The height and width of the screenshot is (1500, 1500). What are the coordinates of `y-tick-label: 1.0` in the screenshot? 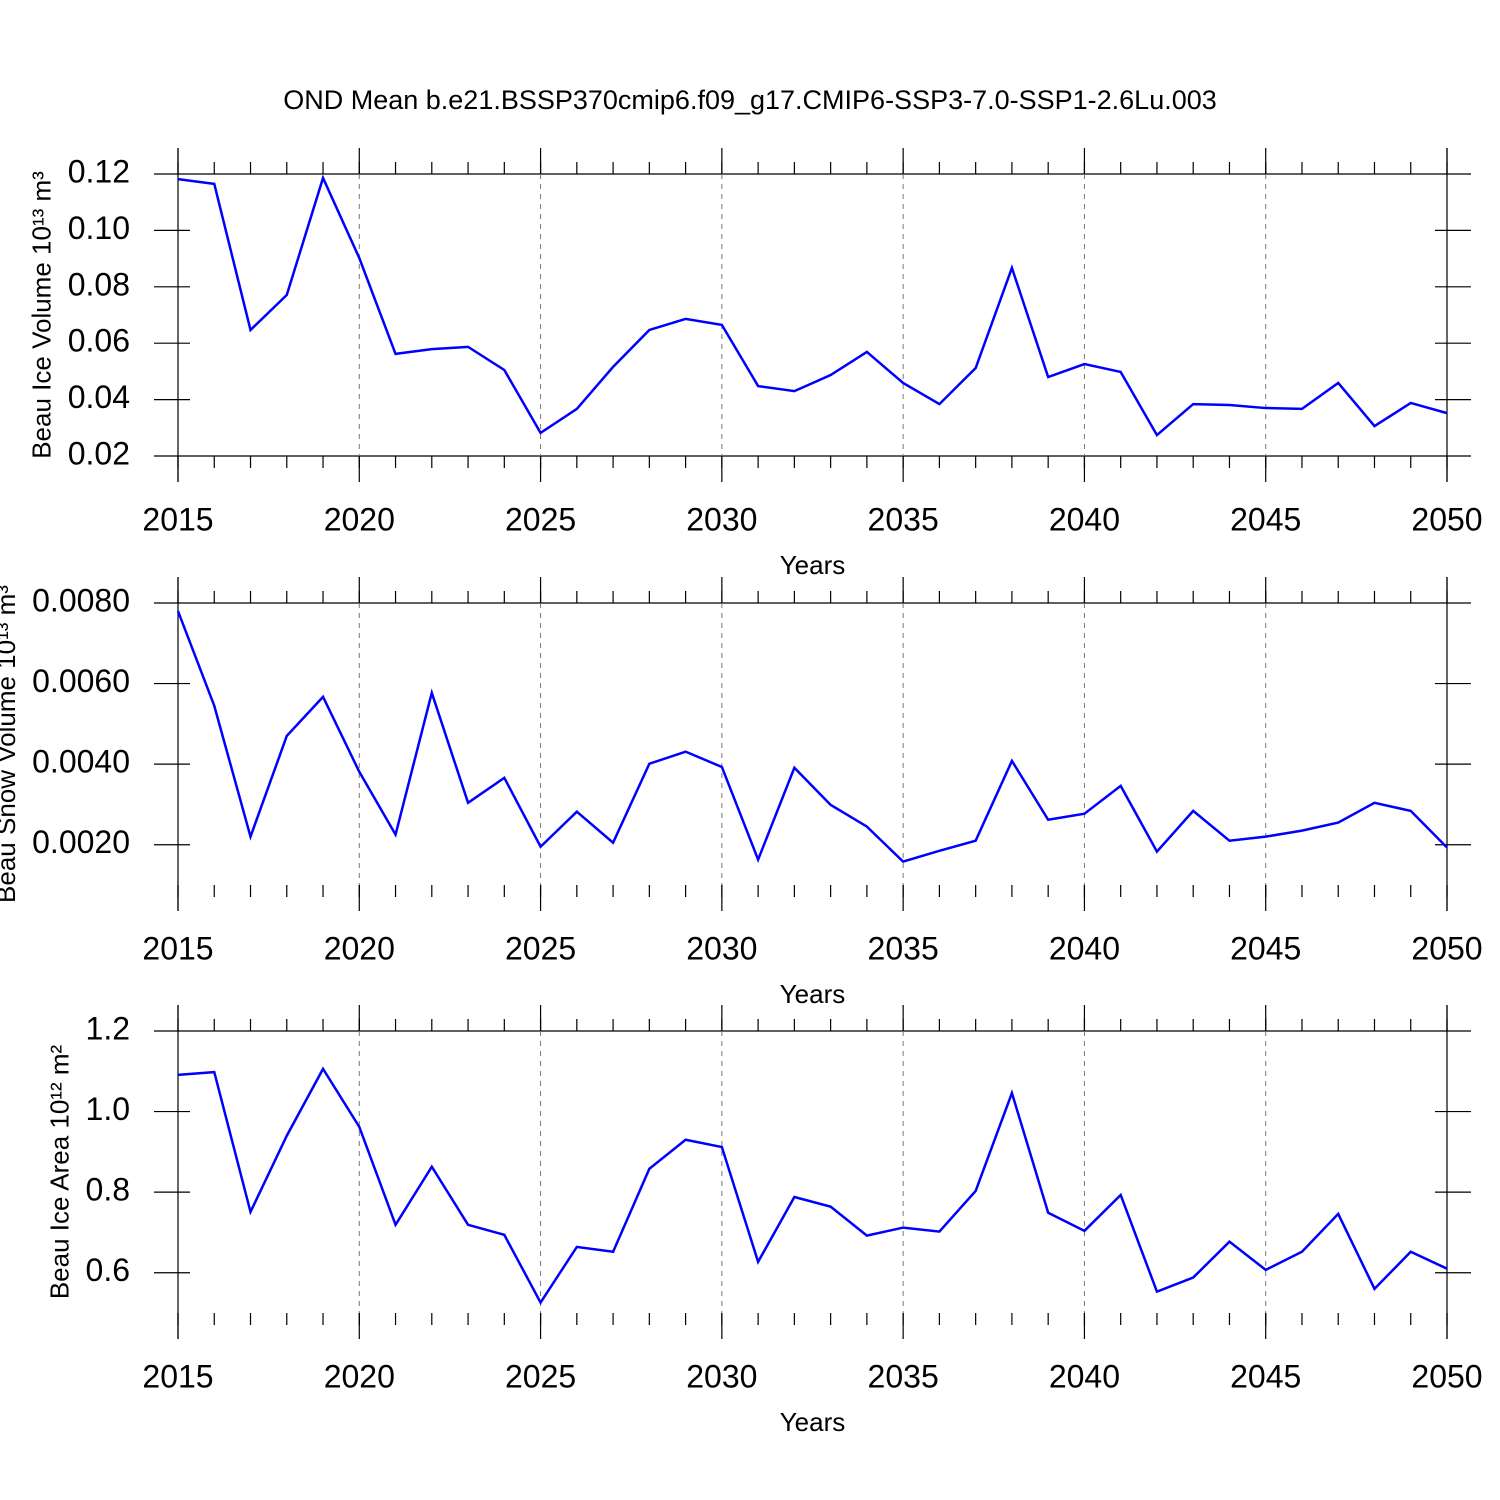 It's located at (108, 1109).